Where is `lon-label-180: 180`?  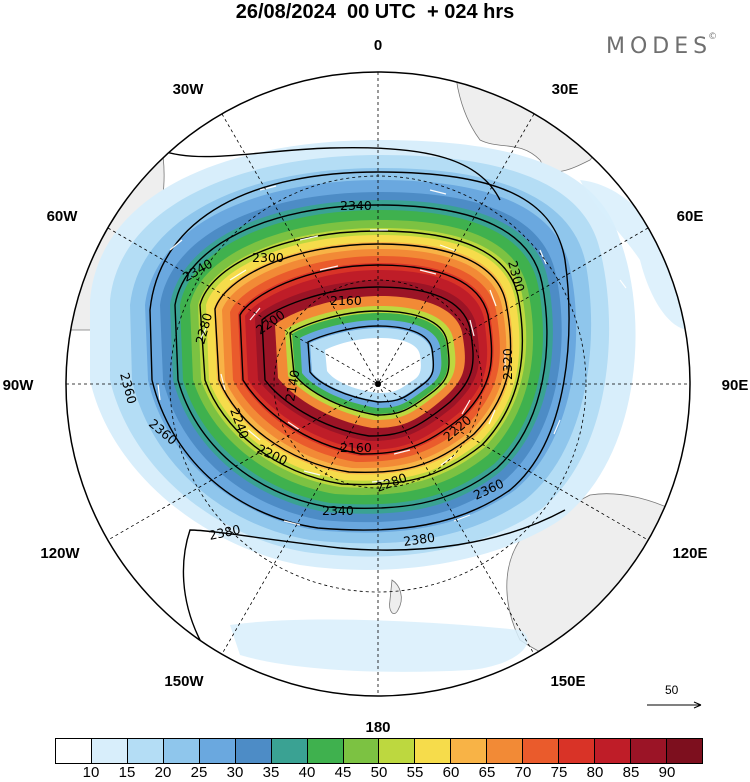
lon-label-180: 180 is located at coordinates (377, 727).